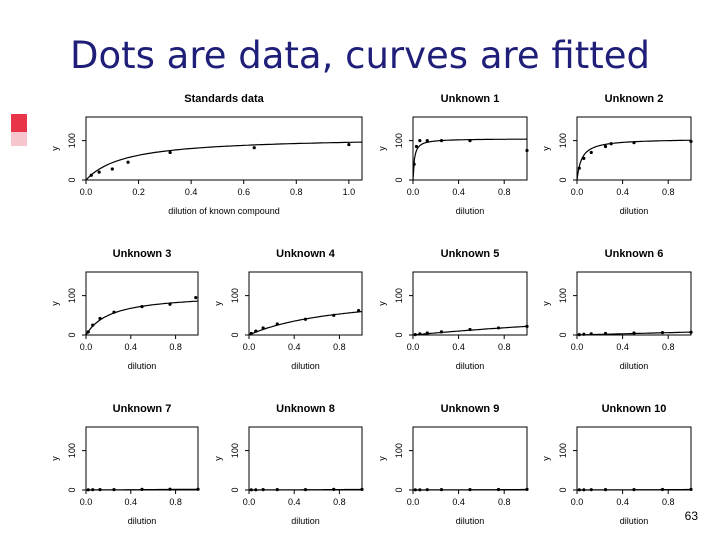 Image resolution: width=720 pixels, height=540 pixels. I want to click on plot-title: Unknown 3, so click(142, 254).